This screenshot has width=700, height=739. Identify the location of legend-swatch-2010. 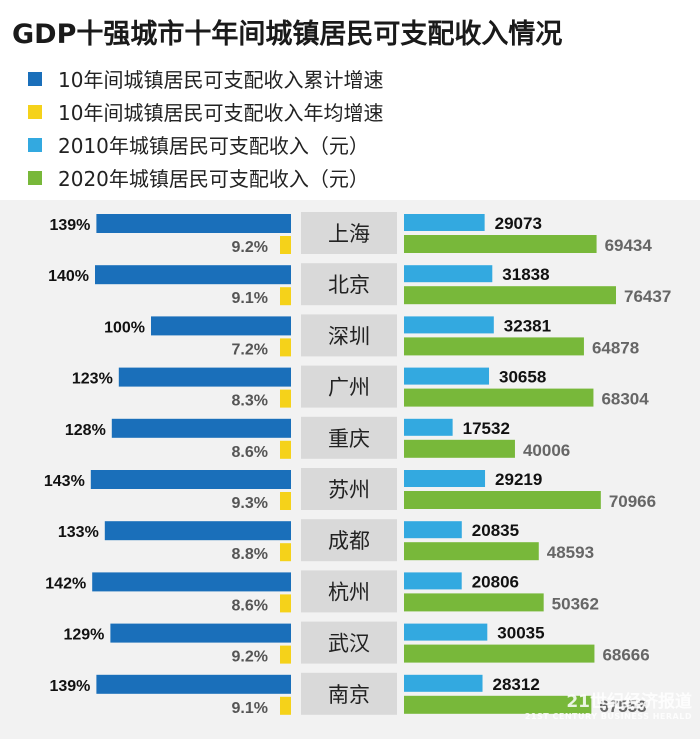
(35, 144).